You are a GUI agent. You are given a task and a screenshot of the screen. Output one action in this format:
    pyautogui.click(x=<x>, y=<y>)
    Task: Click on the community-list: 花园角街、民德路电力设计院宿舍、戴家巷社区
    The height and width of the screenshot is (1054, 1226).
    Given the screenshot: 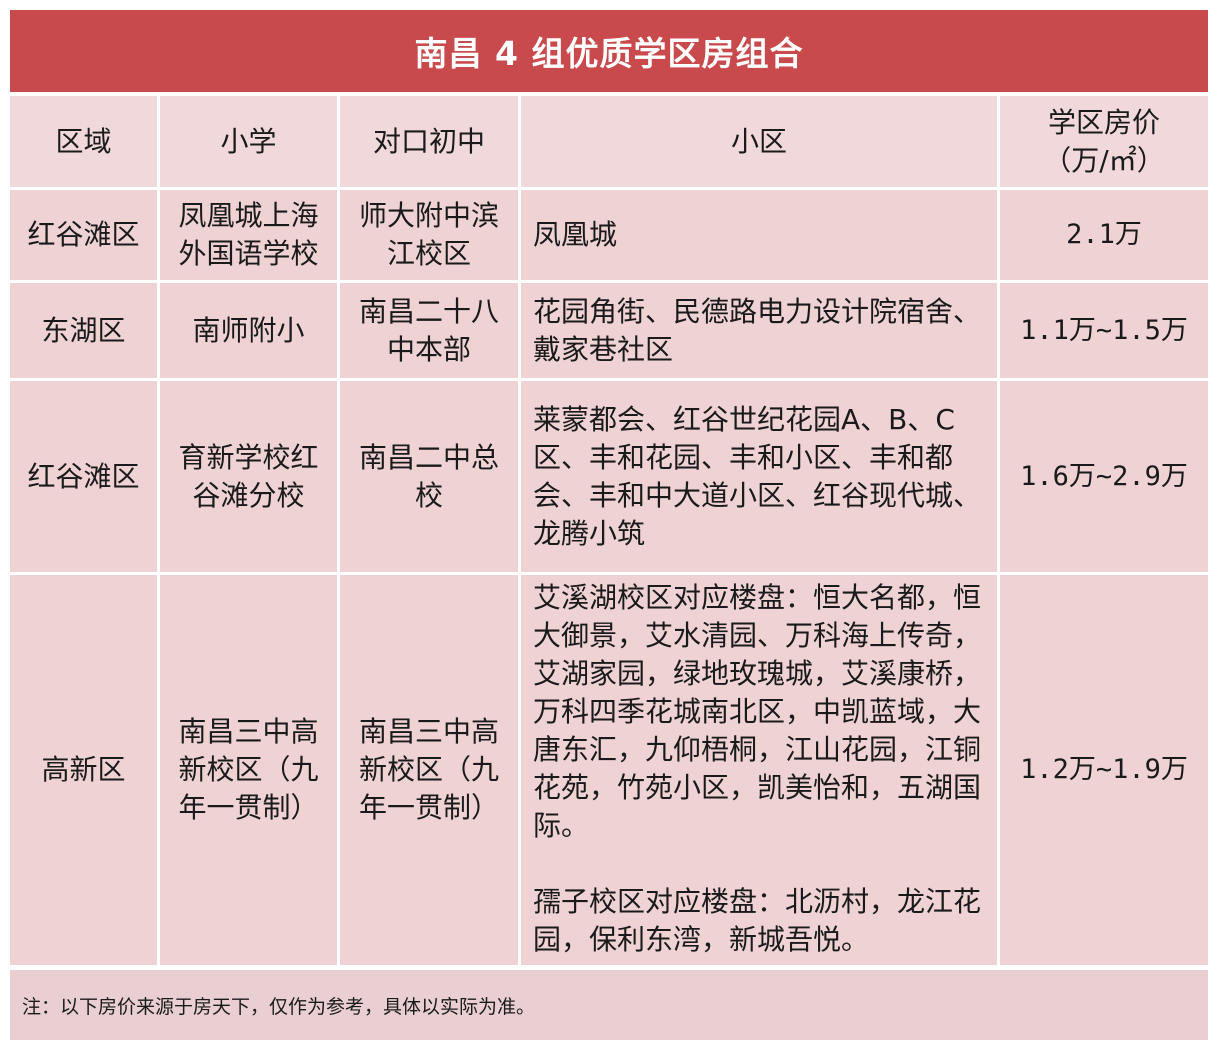 What is the action you would take?
    pyautogui.click(x=757, y=330)
    